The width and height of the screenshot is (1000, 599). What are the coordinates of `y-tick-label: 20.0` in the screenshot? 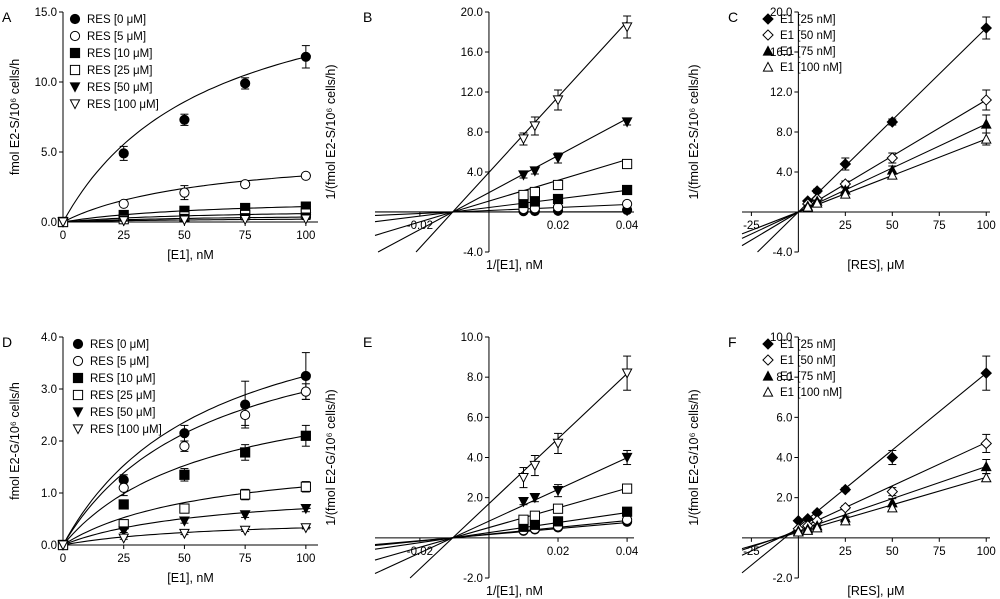 It's located at (781, 13).